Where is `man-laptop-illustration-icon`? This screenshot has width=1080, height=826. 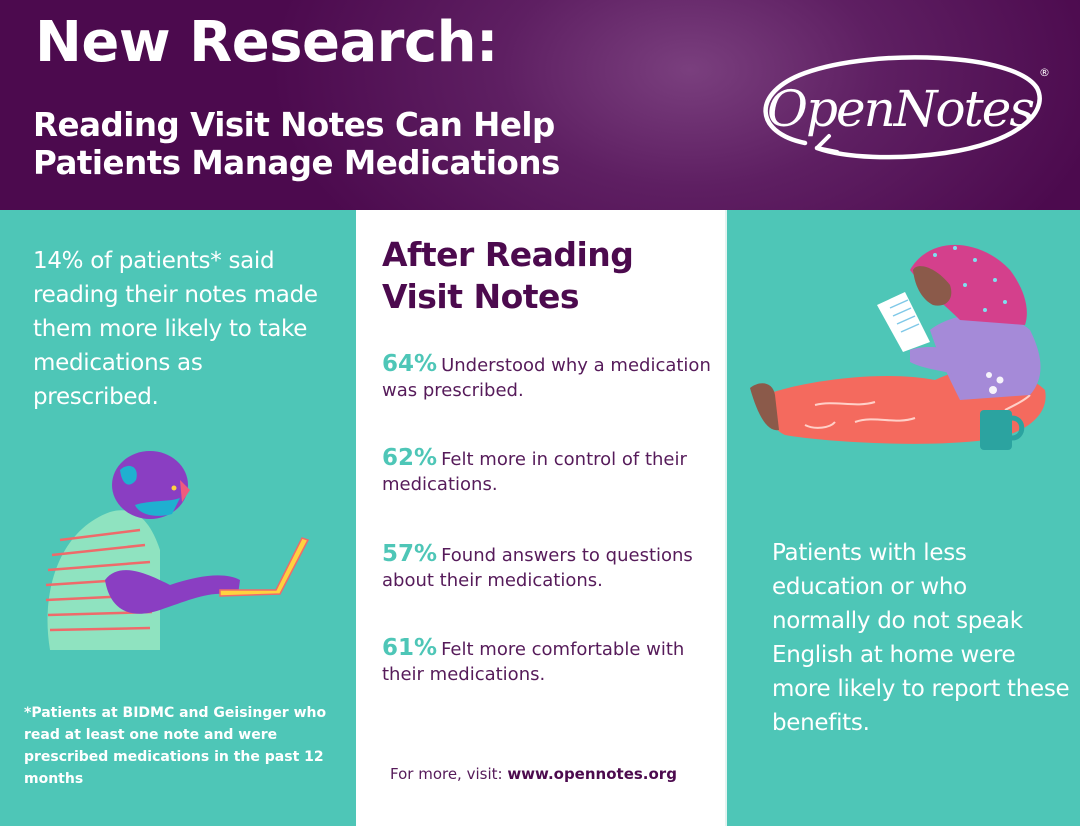 man-laptop-illustration-icon is located at coordinates (177, 550).